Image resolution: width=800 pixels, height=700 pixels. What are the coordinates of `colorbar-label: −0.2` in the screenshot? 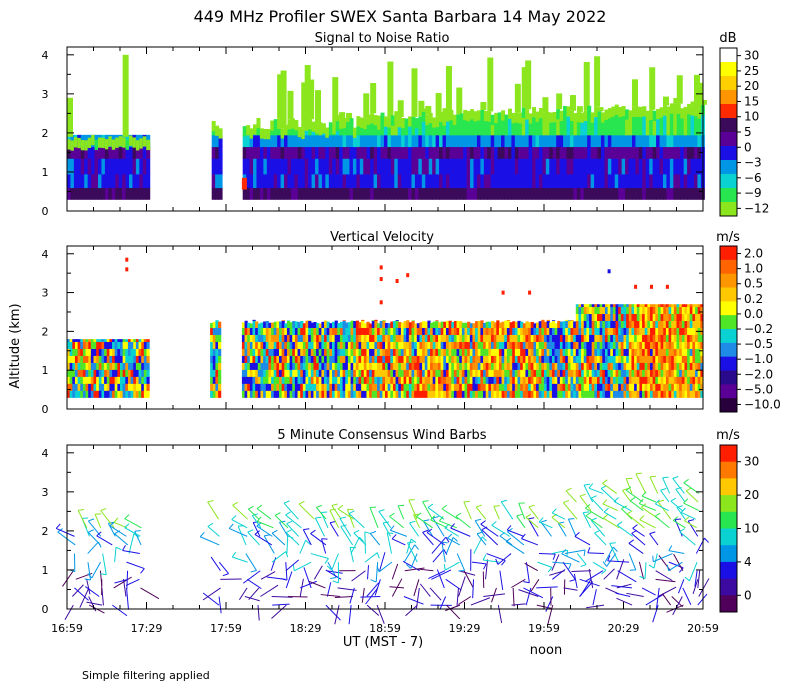 It's located at (758, 329).